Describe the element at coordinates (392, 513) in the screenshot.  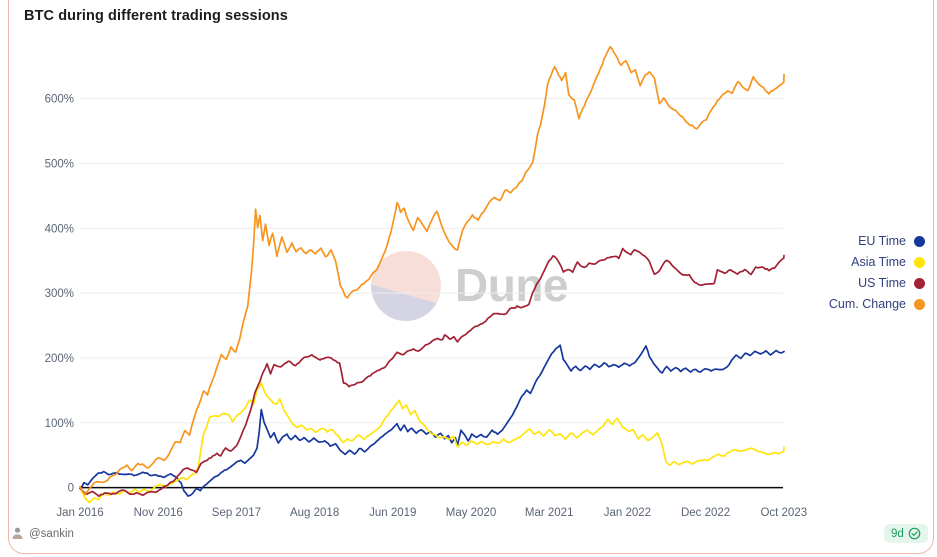
I see `x-axis-label: Jun 2019` at that location.